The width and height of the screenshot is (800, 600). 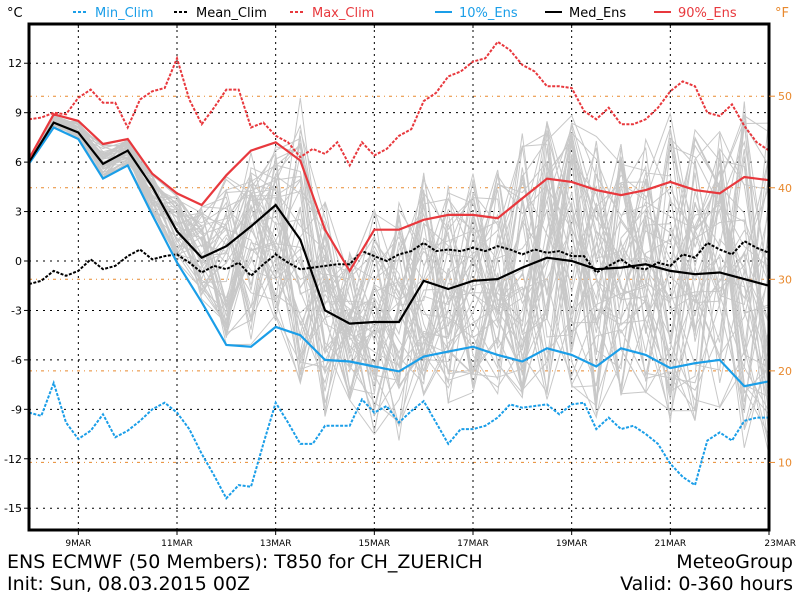 What do you see at coordinates (16, 409) in the screenshot?
I see `y-tick-label: -9` at bounding box center [16, 409].